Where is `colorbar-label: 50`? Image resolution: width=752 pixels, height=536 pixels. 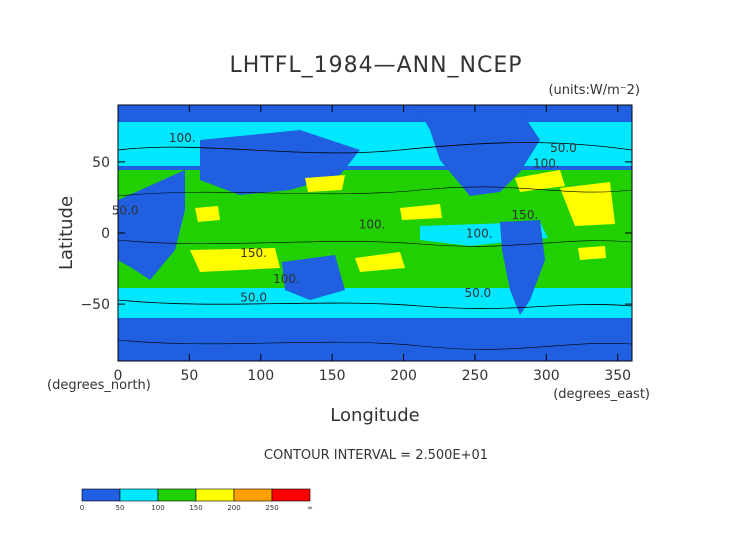
colorbar-label: 50 is located at coordinates (120, 508).